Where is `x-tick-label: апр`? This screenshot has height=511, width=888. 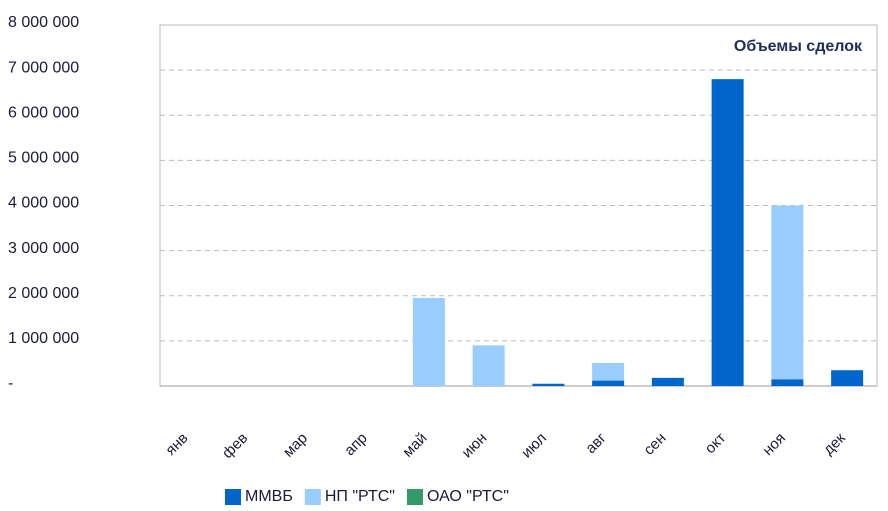 x-tick-label: апр is located at coordinates (356, 445).